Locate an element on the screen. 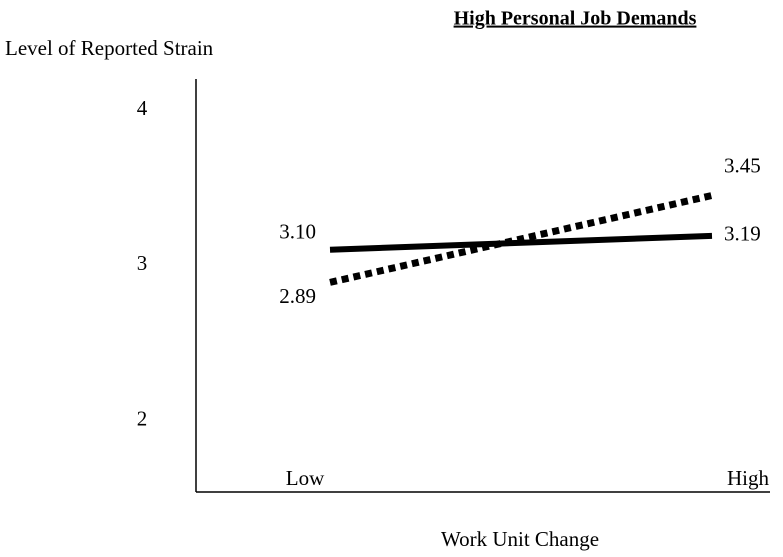 The height and width of the screenshot is (557, 783). y-tick-label: 2 is located at coordinates (142, 418).